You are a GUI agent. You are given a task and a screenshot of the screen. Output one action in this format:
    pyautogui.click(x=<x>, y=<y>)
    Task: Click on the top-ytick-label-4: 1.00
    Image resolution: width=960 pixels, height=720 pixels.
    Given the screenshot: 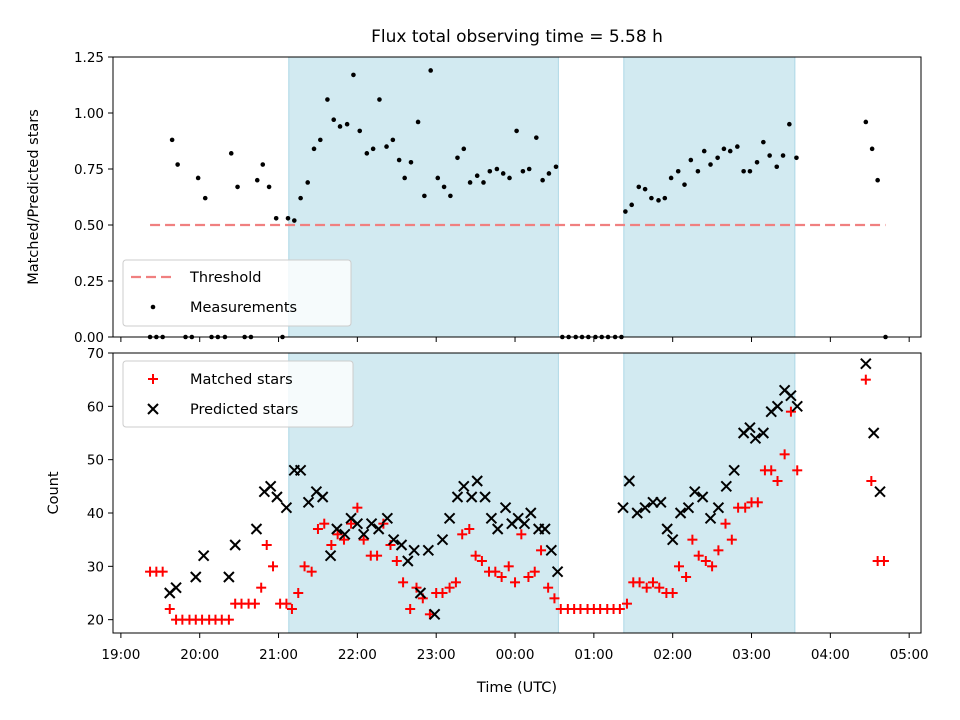 What is the action you would take?
    pyautogui.click(x=89, y=114)
    